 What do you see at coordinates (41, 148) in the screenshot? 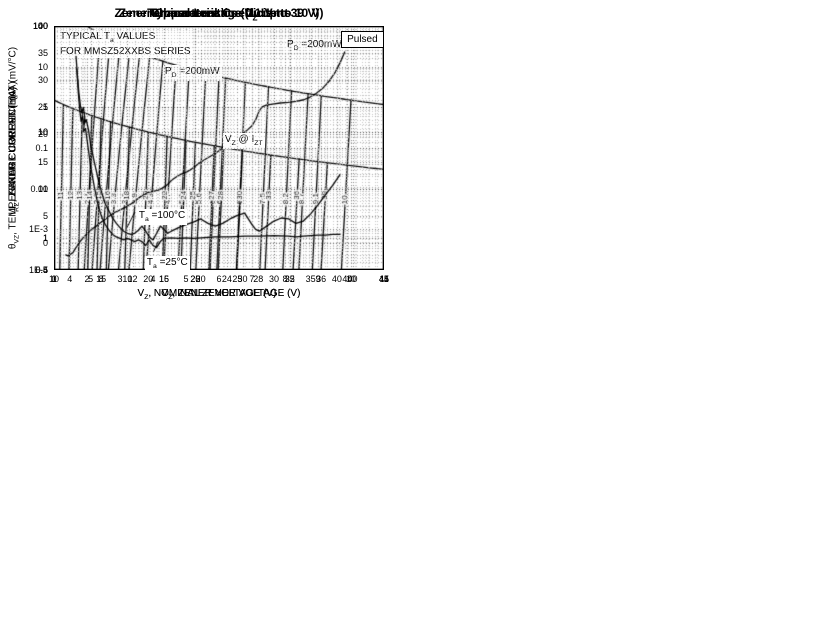
I see `y-tick-label: 0.1` at bounding box center [41, 148].